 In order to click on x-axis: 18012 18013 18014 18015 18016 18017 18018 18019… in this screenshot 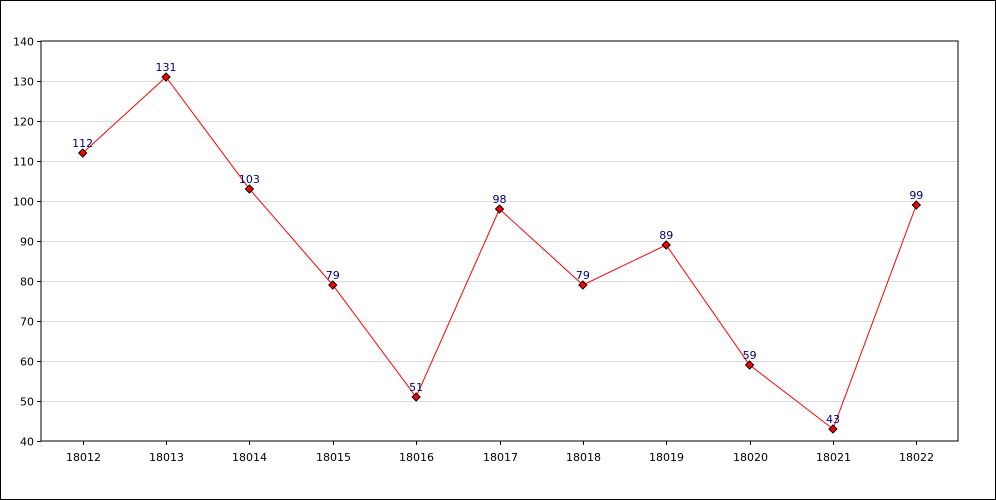, I will do `click(500, 452)`.